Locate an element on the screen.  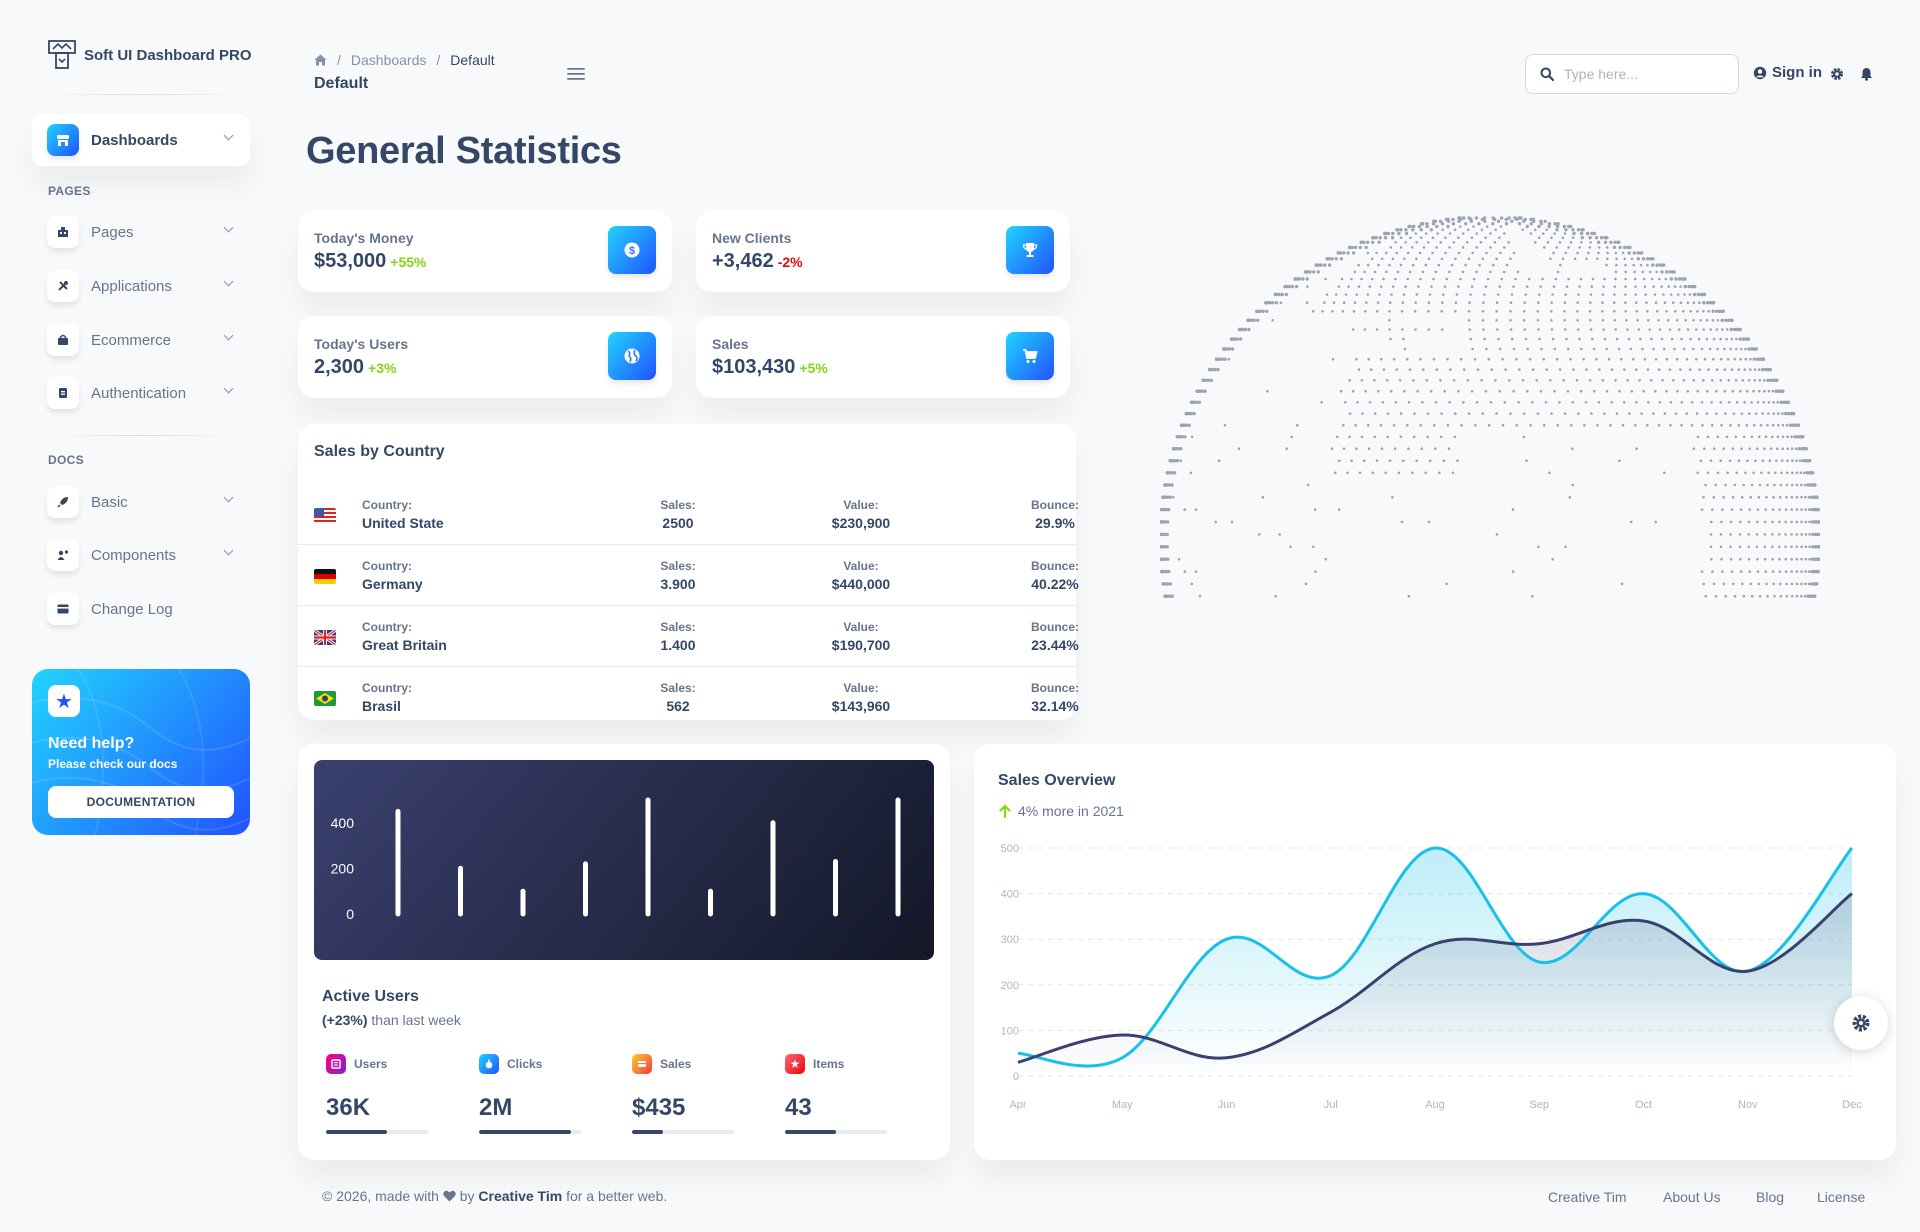
hamburger-icon is located at coordinates (576, 74).